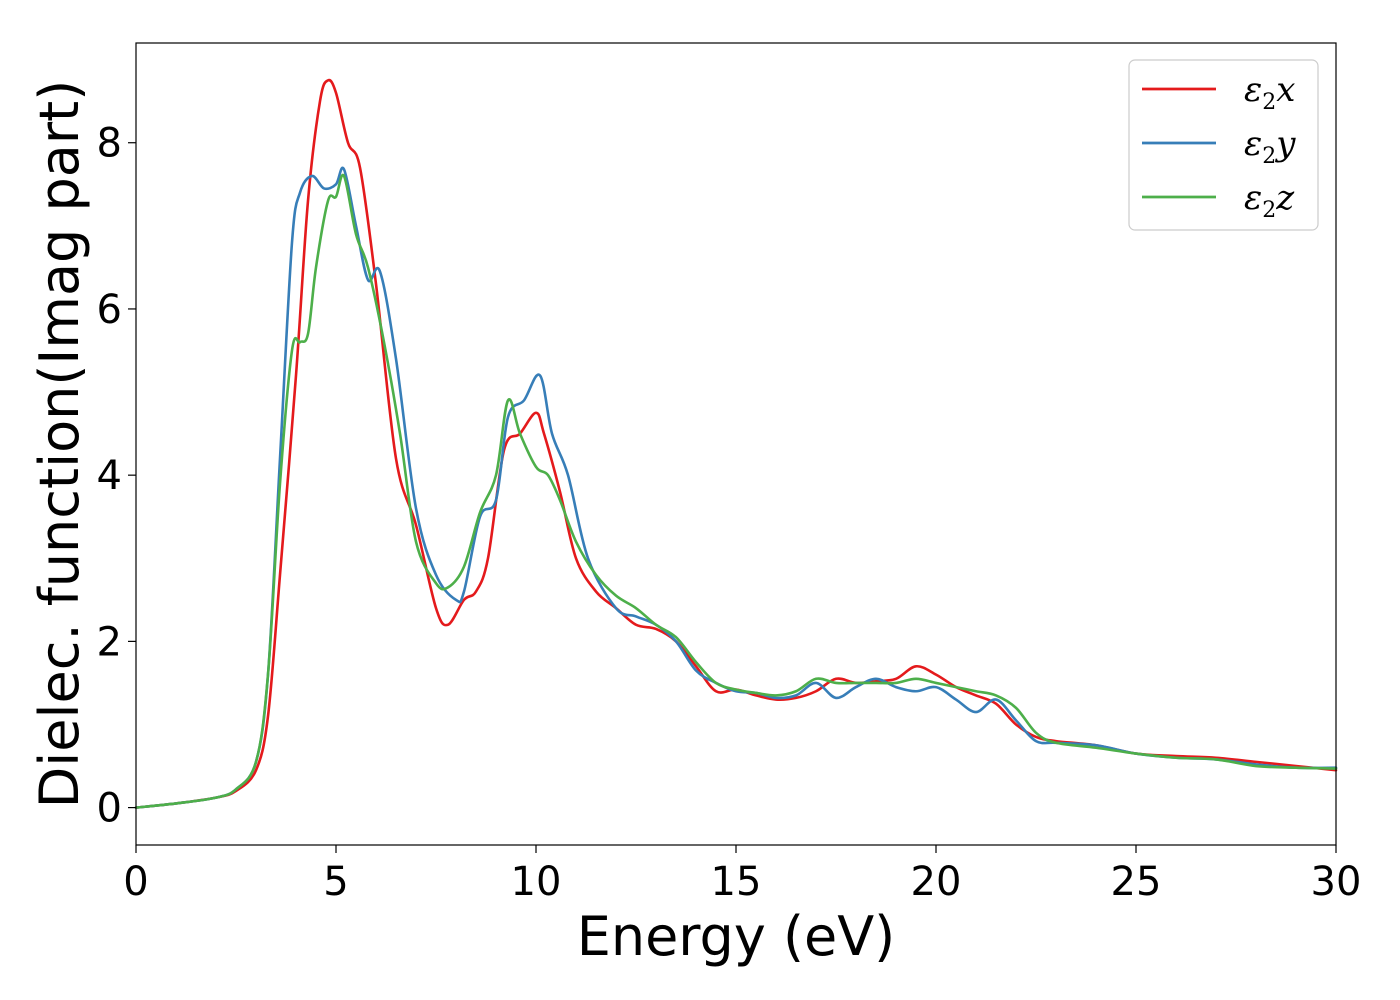 The height and width of the screenshot is (1000, 1400). Describe the element at coordinates (536, 882) in the screenshot. I see `x-tick-label: 10` at that location.